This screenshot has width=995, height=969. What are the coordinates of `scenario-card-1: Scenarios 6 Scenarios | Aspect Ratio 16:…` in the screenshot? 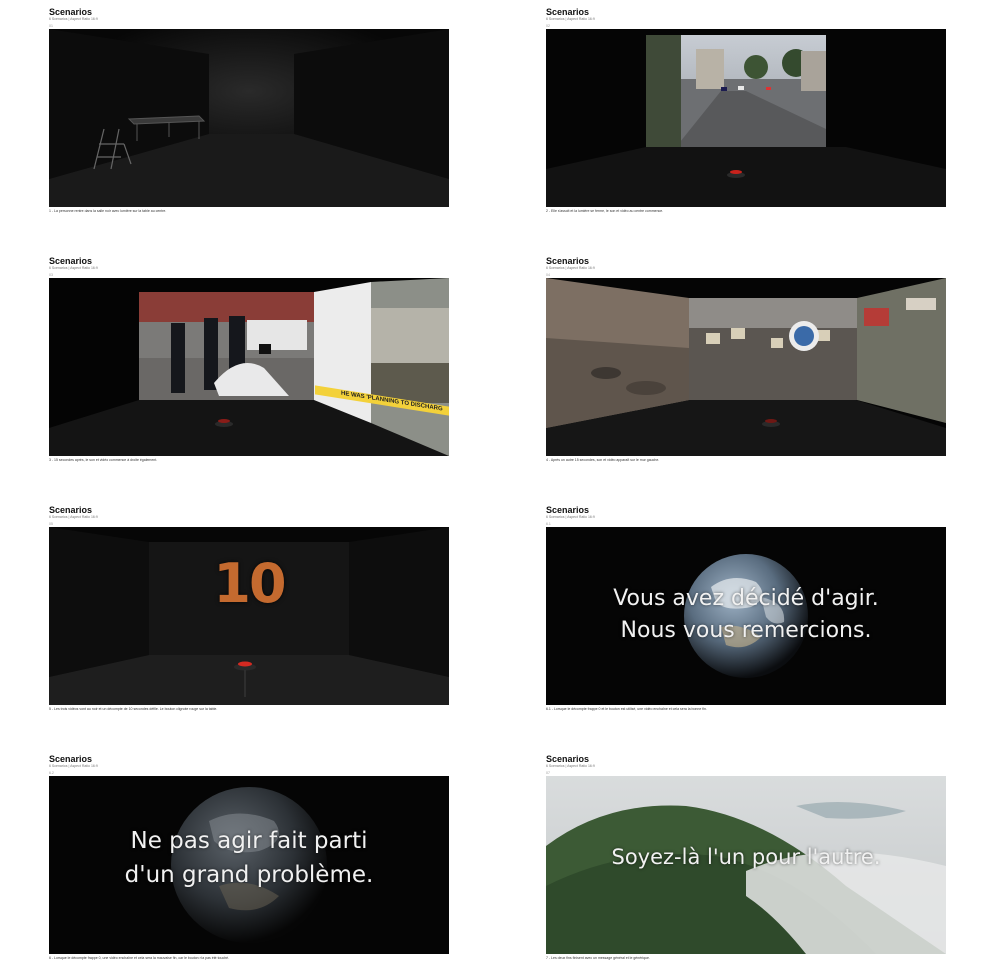 It's located at (249, 110).